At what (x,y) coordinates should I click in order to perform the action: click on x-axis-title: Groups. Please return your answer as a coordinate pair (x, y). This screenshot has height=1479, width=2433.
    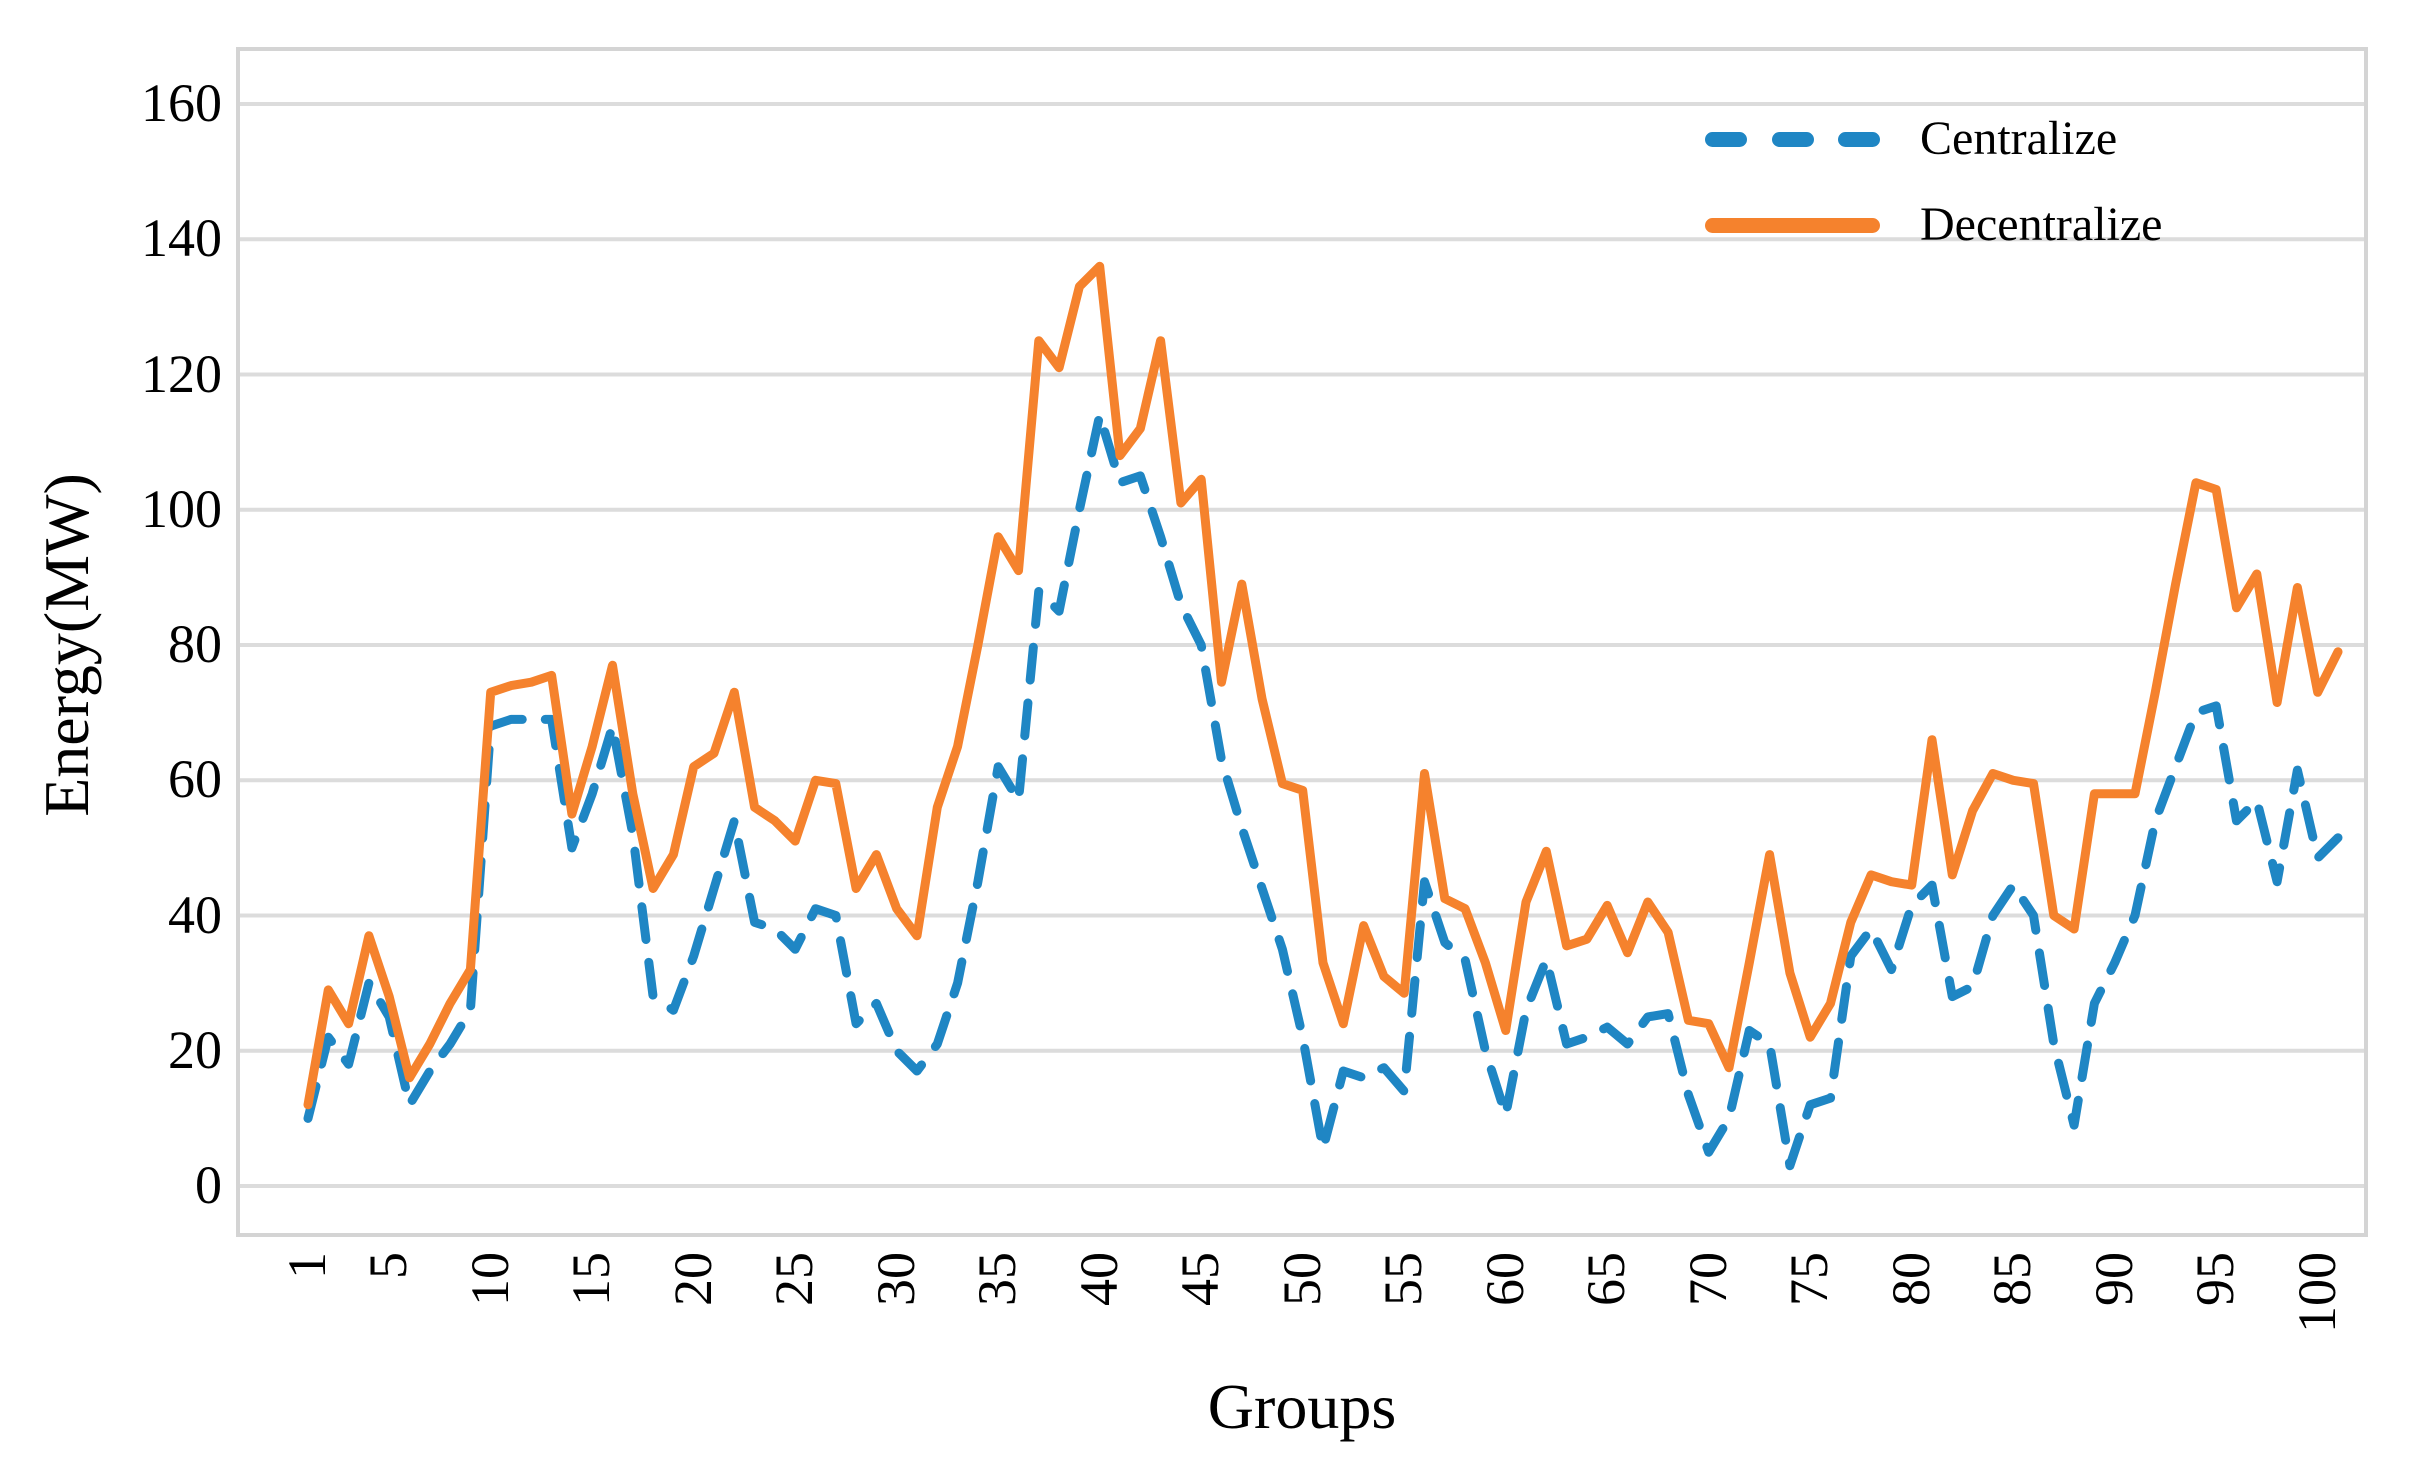
    Looking at the image, I should click on (1302, 1406).